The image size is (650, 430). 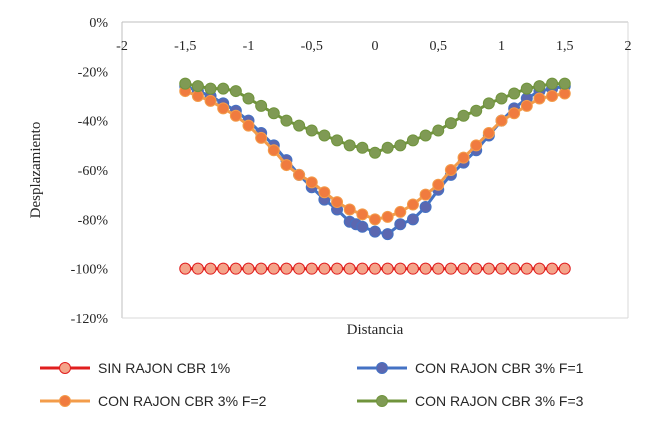 I want to click on legend-label: CON RAJON CBR 3% F=3, so click(x=499, y=401).